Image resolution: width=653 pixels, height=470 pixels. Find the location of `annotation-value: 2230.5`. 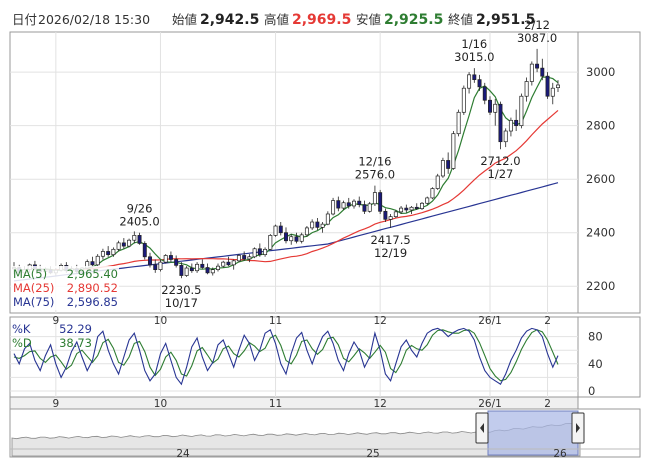

annotation-value: 2230.5 is located at coordinates (181, 290).